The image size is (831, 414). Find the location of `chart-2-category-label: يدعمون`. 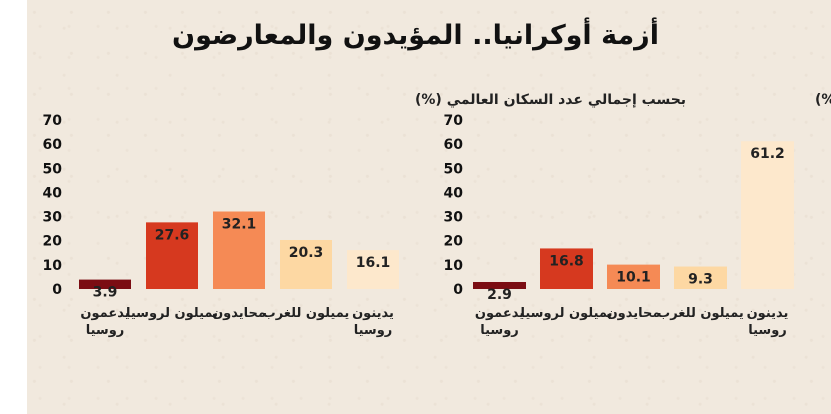

chart-2-category-label: يدعمون is located at coordinates (499, 313).